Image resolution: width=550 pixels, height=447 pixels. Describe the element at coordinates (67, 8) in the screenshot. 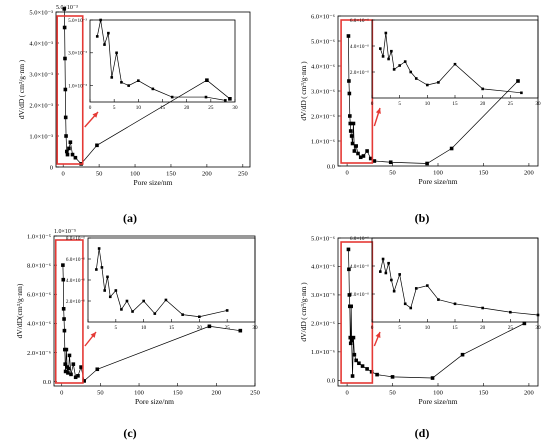

I see `axis-exponent: 5.0×10⁻³` at that location.